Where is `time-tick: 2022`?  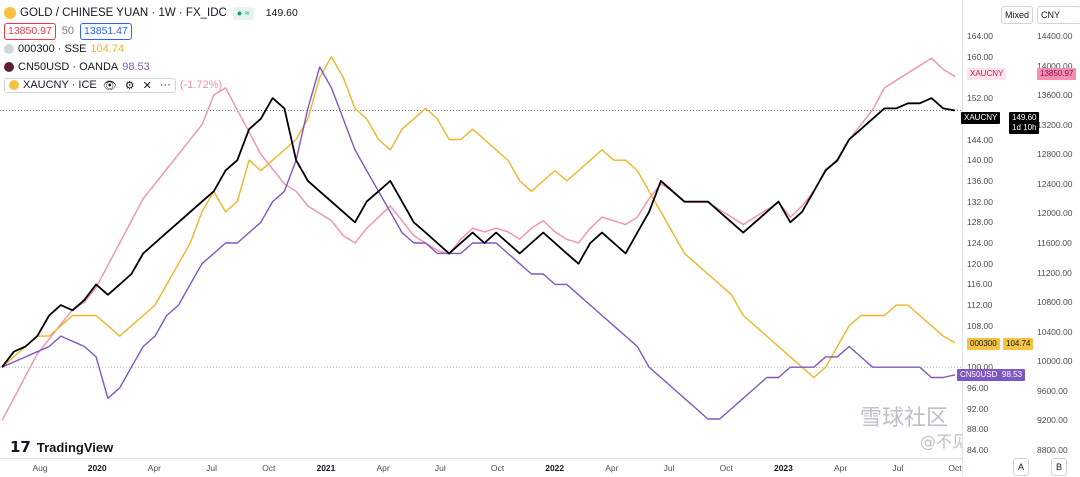
time-tick: 2022 is located at coordinates (555, 468).